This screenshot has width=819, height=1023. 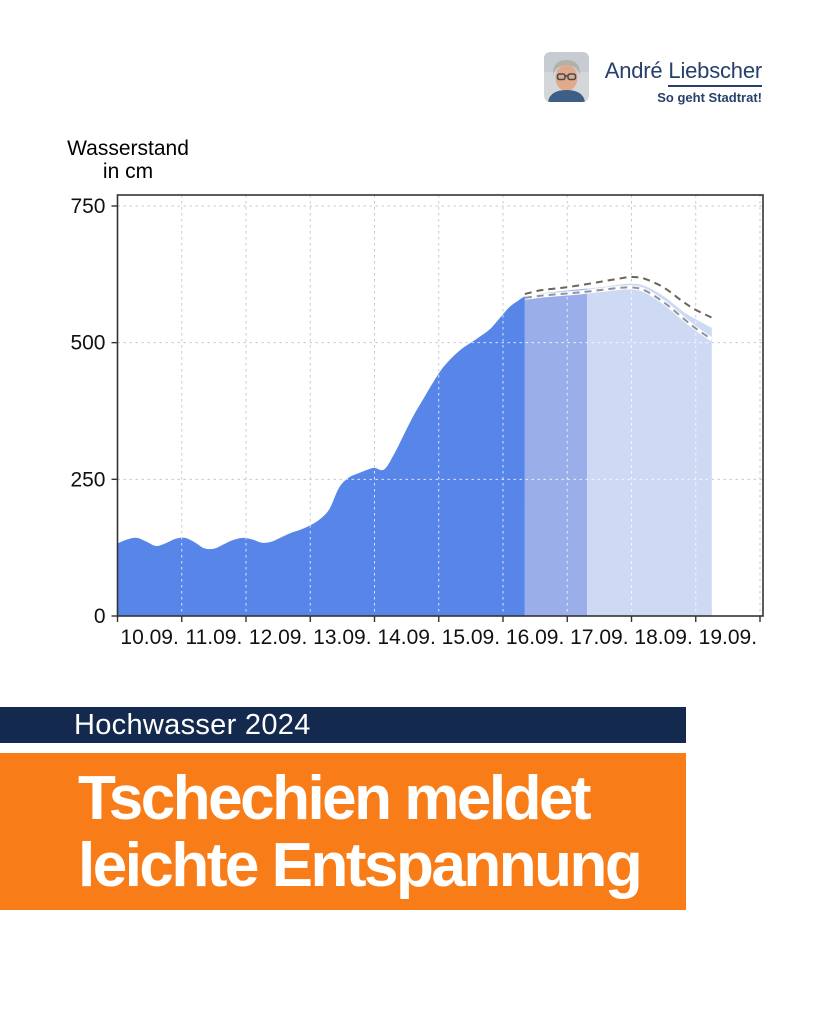 What do you see at coordinates (633, 70) in the screenshot?
I see `brand-first-name: André` at bounding box center [633, 70].